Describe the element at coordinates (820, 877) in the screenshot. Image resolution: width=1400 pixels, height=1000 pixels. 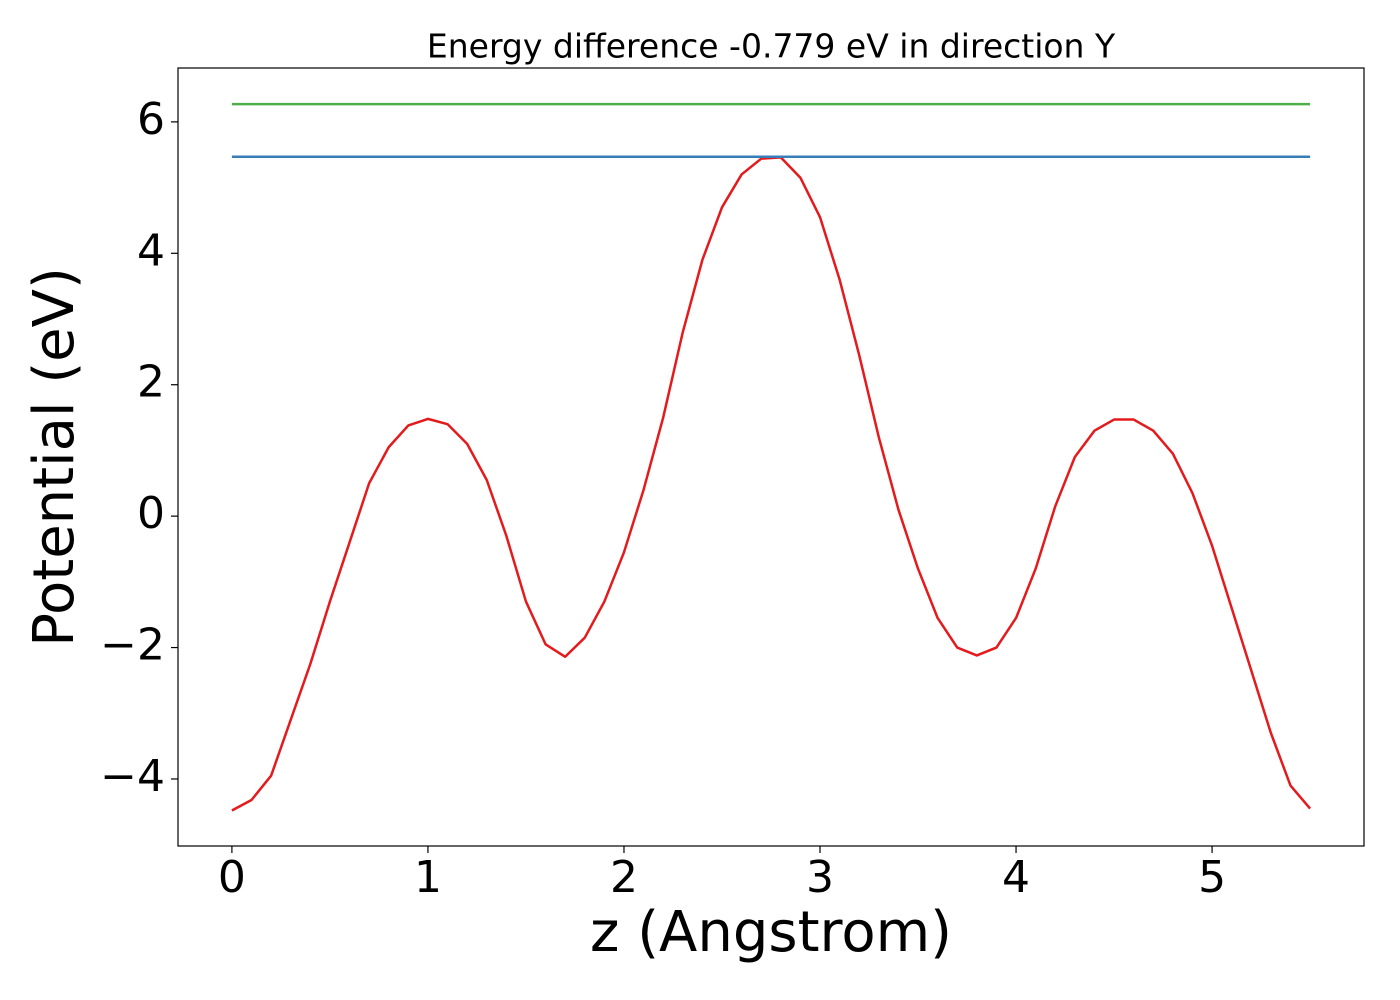
I see `x-tick-label: 3` at that location.